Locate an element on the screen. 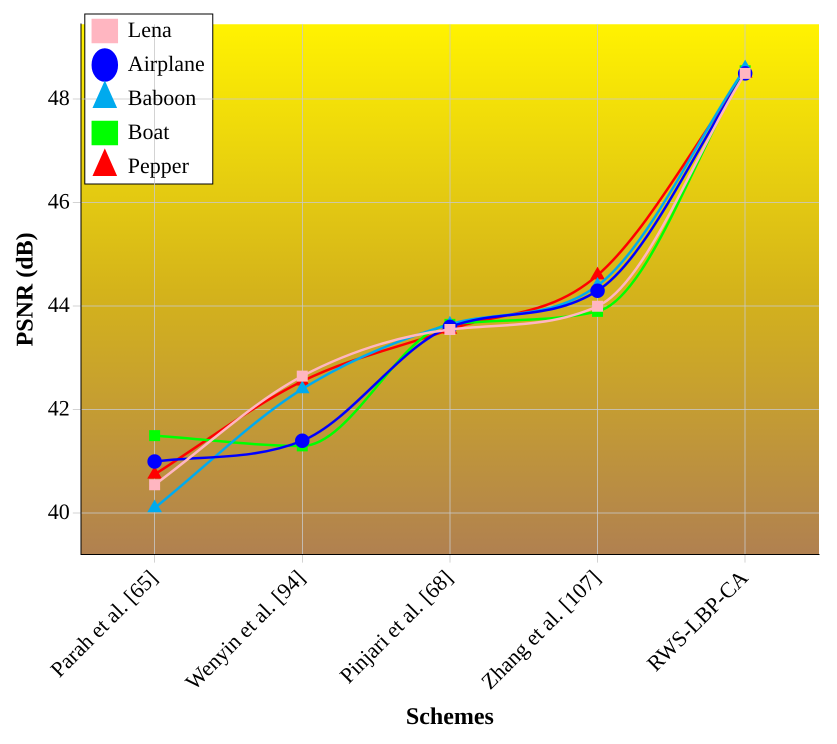  legend-label: Lena is located at coordinates (150, 29).